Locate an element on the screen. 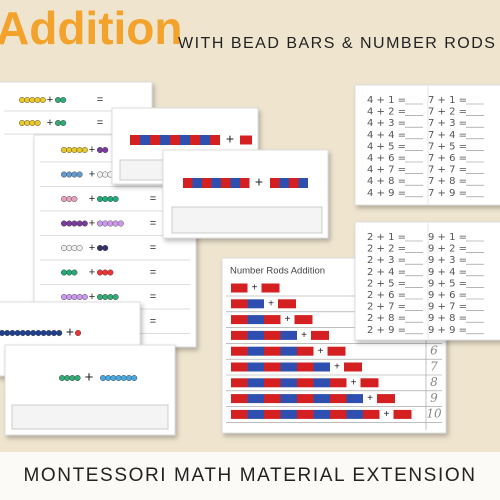 This screenshot has width=500, height=500. equation: 7 + 3 = is located at coordinates (447, 123).